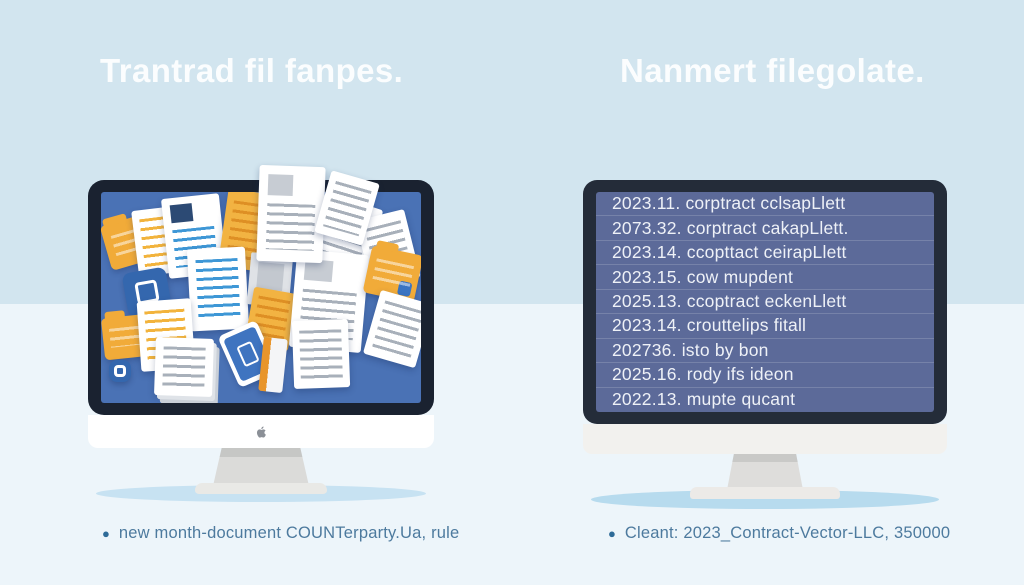 This screenshot has height=585, width=1024. I want to click on right-monitor-stand-neck, so click(765, 472).